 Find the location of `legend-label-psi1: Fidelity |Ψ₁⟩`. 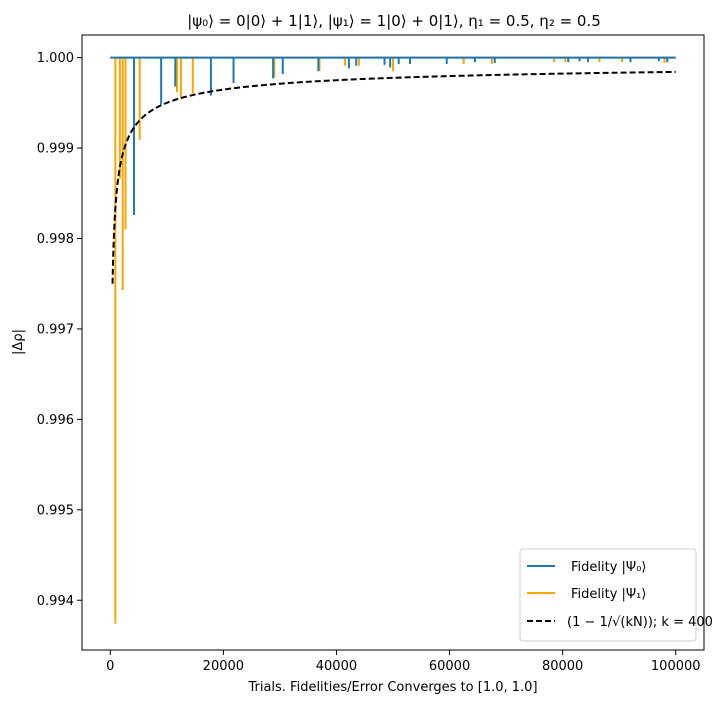

legend-label-psi1: Fidelity |Ψ₁⟩ is located at coordinates (608, 594).